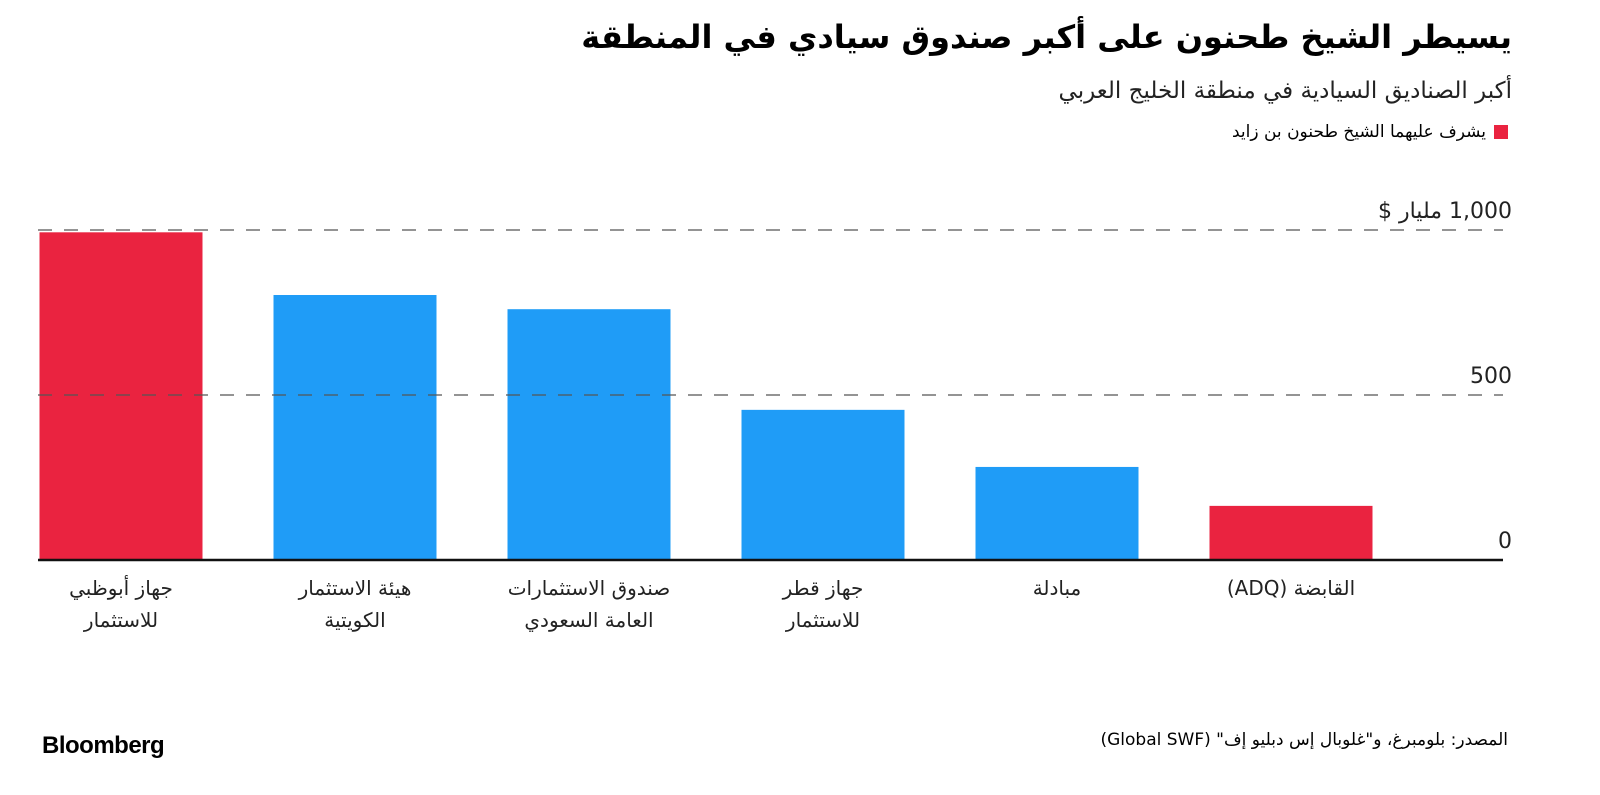  What do you see at coordinates (1445, 211) in the screenshot?
I see `y-tick-label: 1,000 مليار $` at bounding box center [1445, 211].